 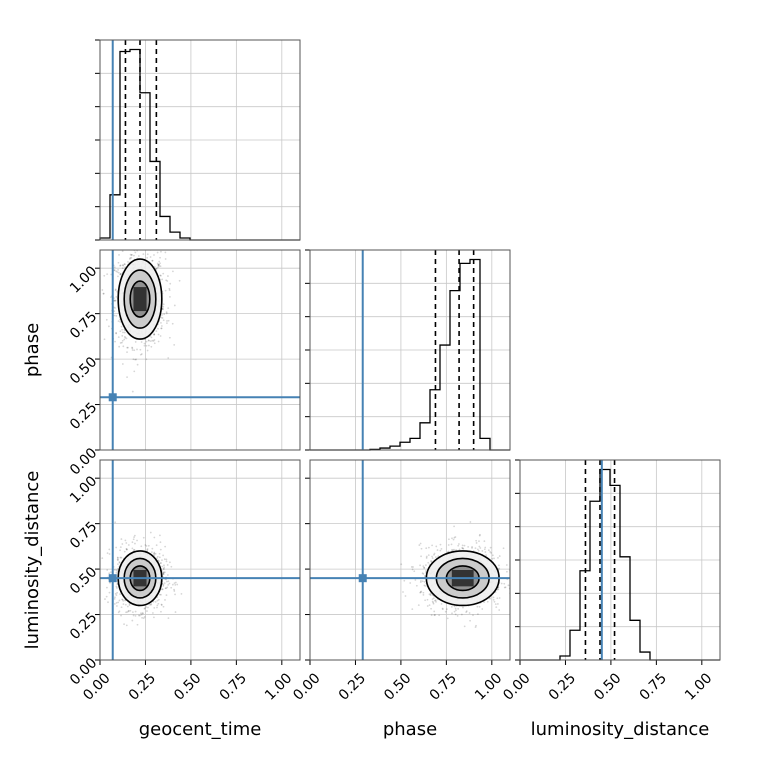 I want to click on density-peak, so click(x=140, y=299).